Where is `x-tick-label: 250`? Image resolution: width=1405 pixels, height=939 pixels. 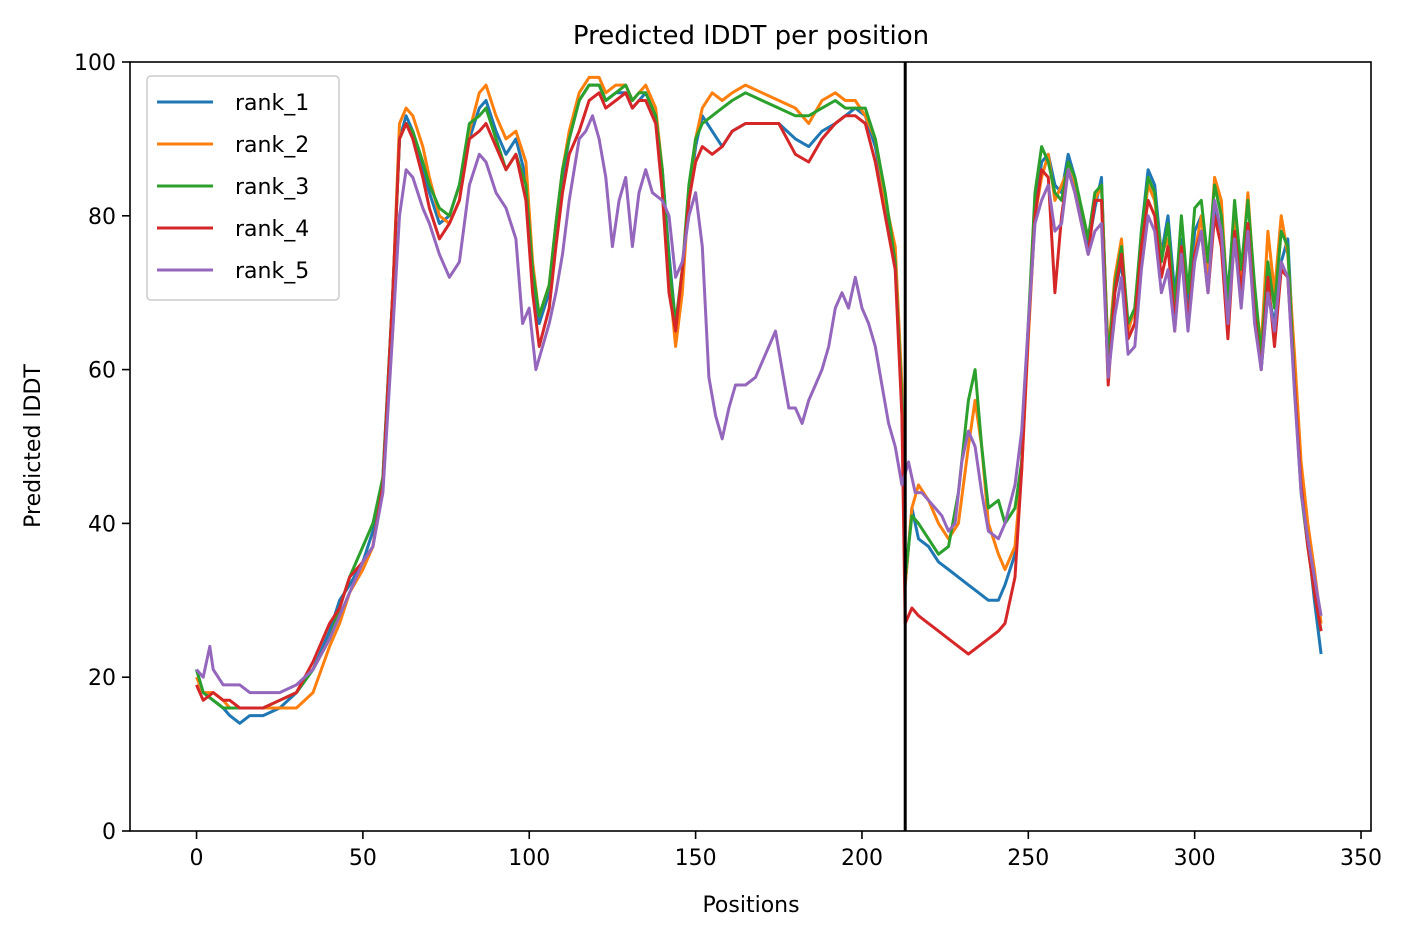
x-tick-label: 250 is located at coordinates (1028, 858).